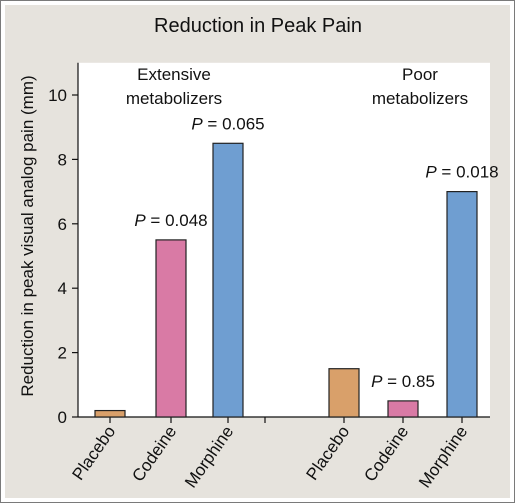 This screenshot has height=503, width=515. Describe the element at coordinates (461, 172) in the screenshot. I see `p-value-label: P = 0.018` at that location.